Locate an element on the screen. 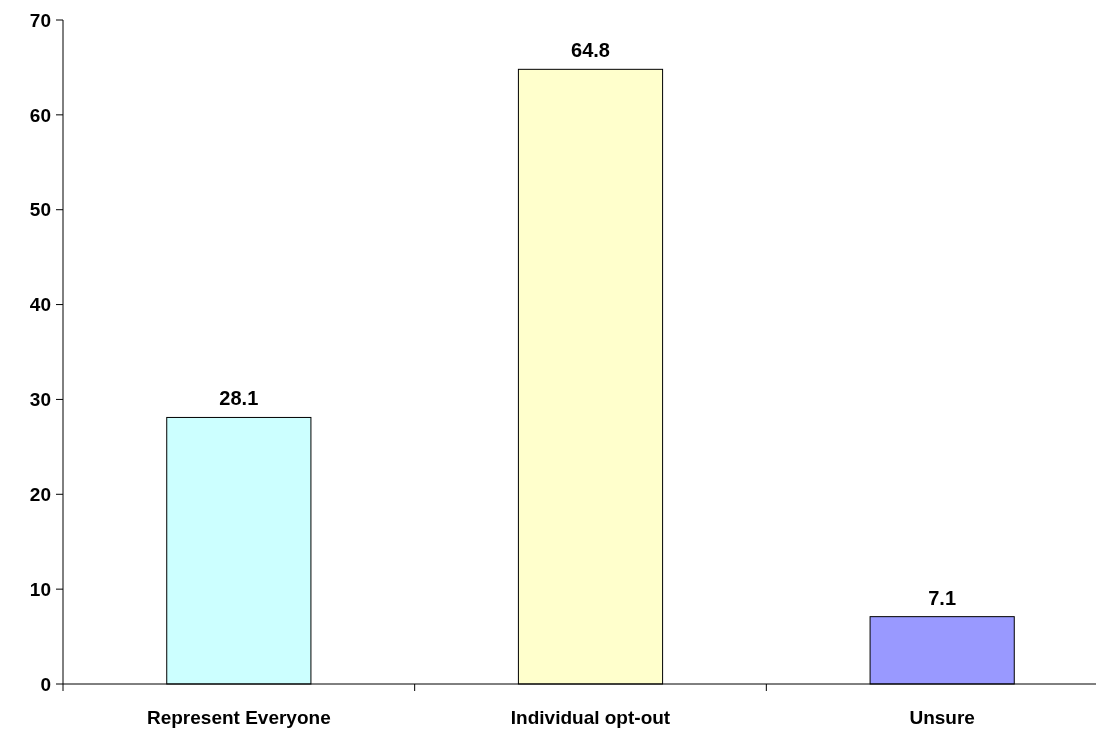  y-tick-label: 10 is located at coordinates (40, 589).